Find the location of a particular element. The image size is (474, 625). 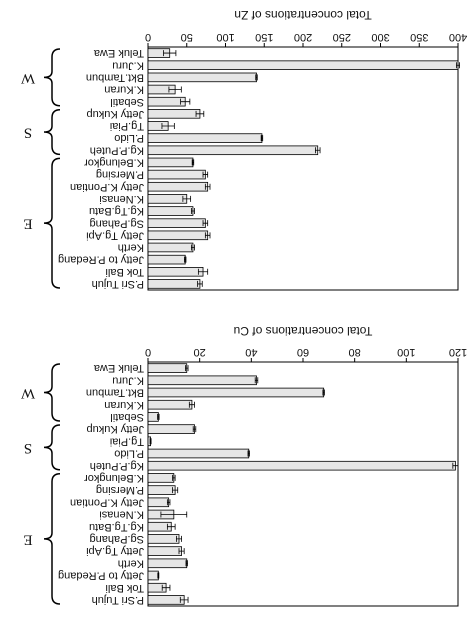

category-label: Sebatil is located at coordinates (127, 417).